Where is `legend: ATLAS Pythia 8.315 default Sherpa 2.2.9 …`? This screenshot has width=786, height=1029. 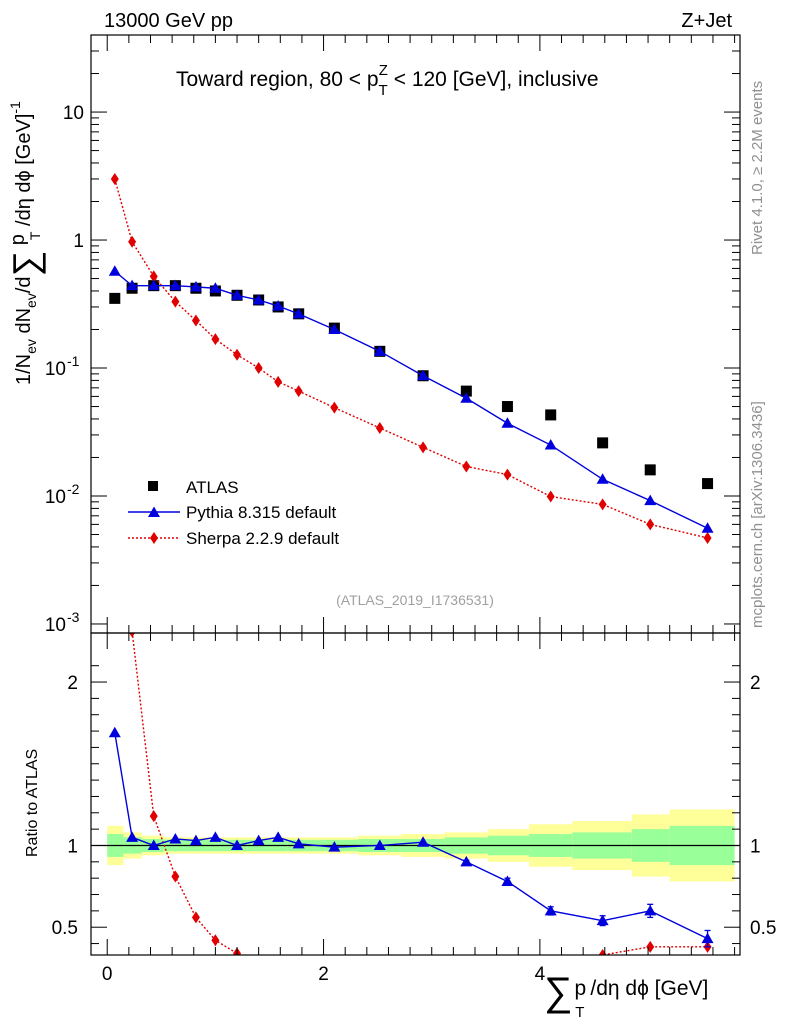
legend: ATLAS Pythia 8.315 default Sherpa 2.2.9 … is located at coordinates (233, 513).